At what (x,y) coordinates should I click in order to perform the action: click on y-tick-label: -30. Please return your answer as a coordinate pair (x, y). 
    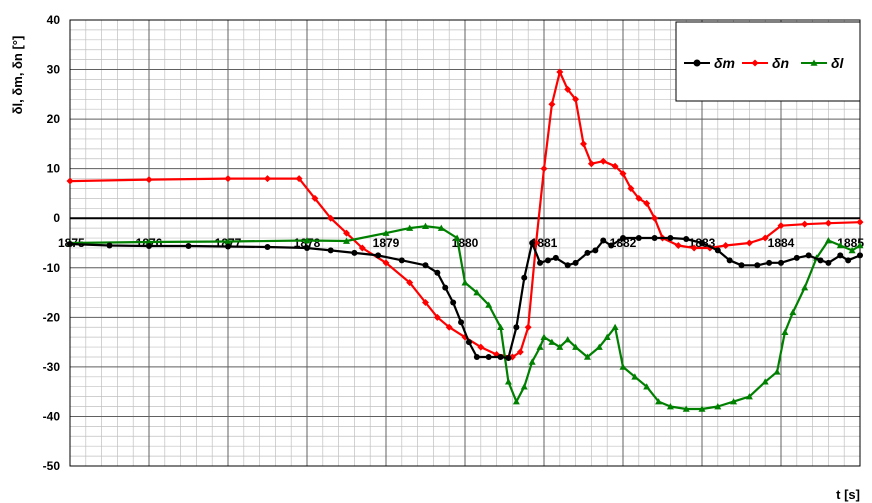
    Looking at the image, I should click on (52, 367).